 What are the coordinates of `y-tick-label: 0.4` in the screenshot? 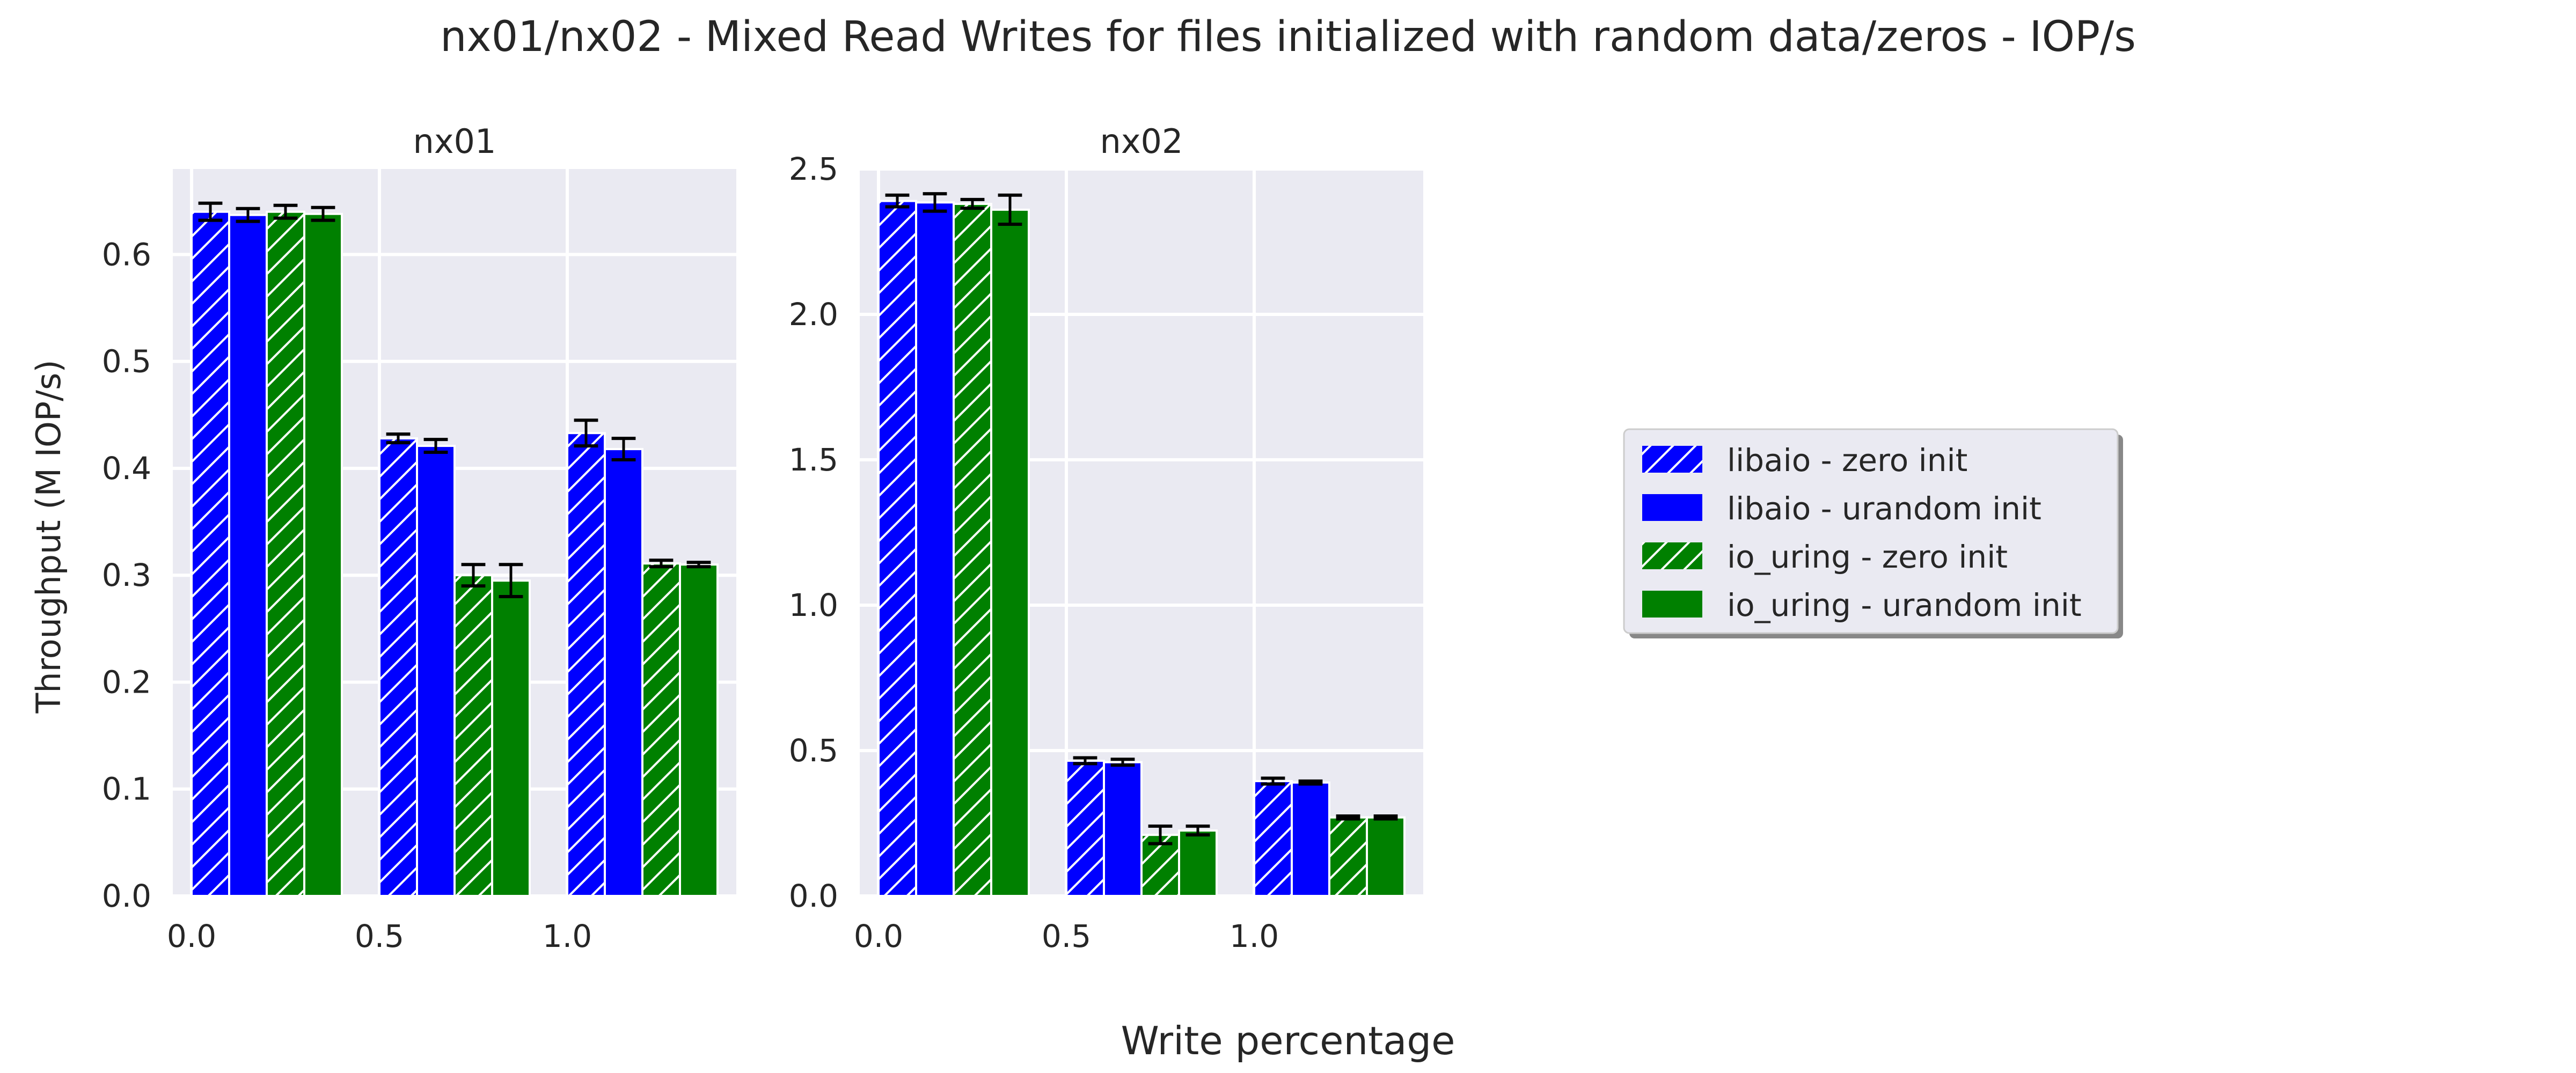 It's located at (126, 468).